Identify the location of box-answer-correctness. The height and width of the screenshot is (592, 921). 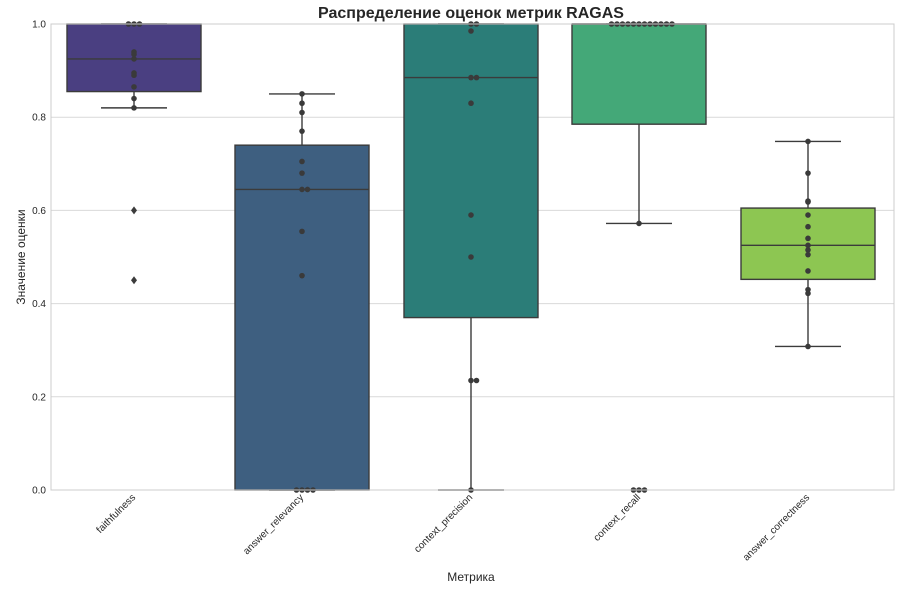
(808, 244).